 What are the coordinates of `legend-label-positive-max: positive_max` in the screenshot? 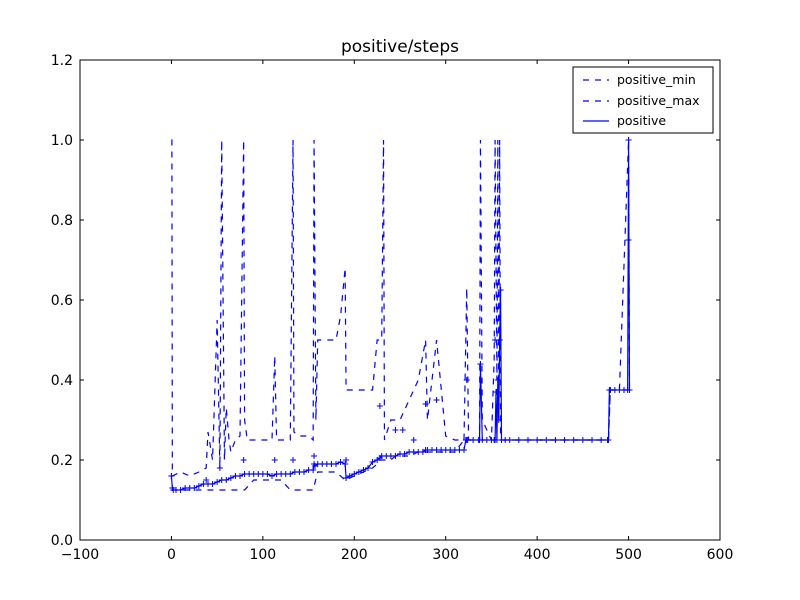 It's located at (658, 100).